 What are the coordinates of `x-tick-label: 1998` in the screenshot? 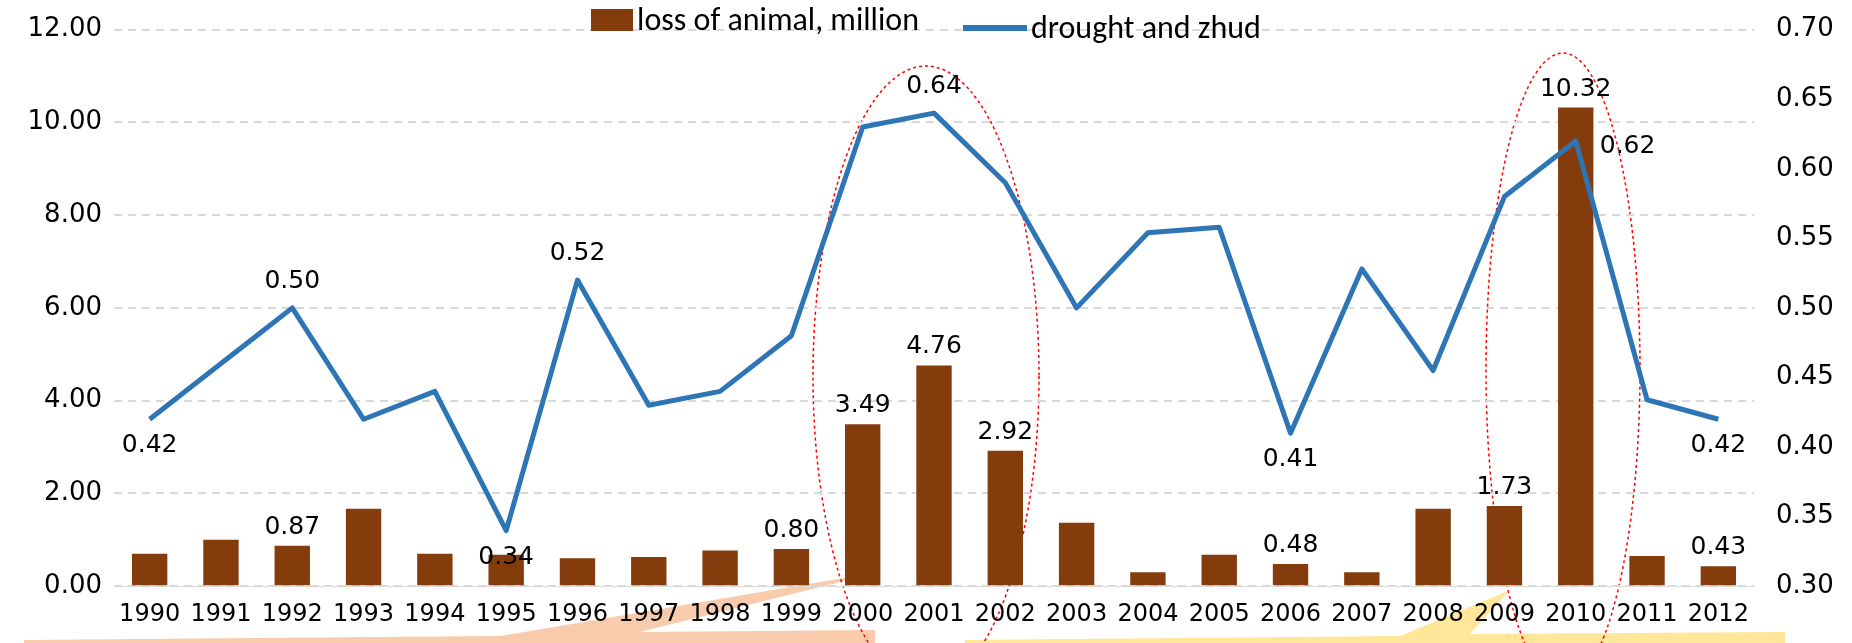 It's located at (720, 612).